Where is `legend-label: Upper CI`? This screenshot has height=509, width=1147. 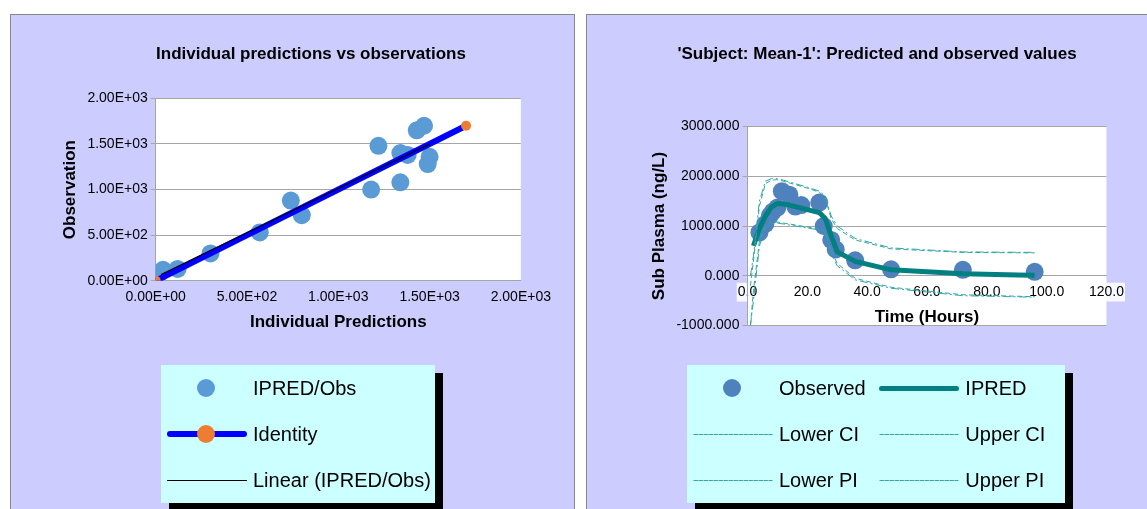
legend-label: Upper CI is located at coordinates (1005, 434).